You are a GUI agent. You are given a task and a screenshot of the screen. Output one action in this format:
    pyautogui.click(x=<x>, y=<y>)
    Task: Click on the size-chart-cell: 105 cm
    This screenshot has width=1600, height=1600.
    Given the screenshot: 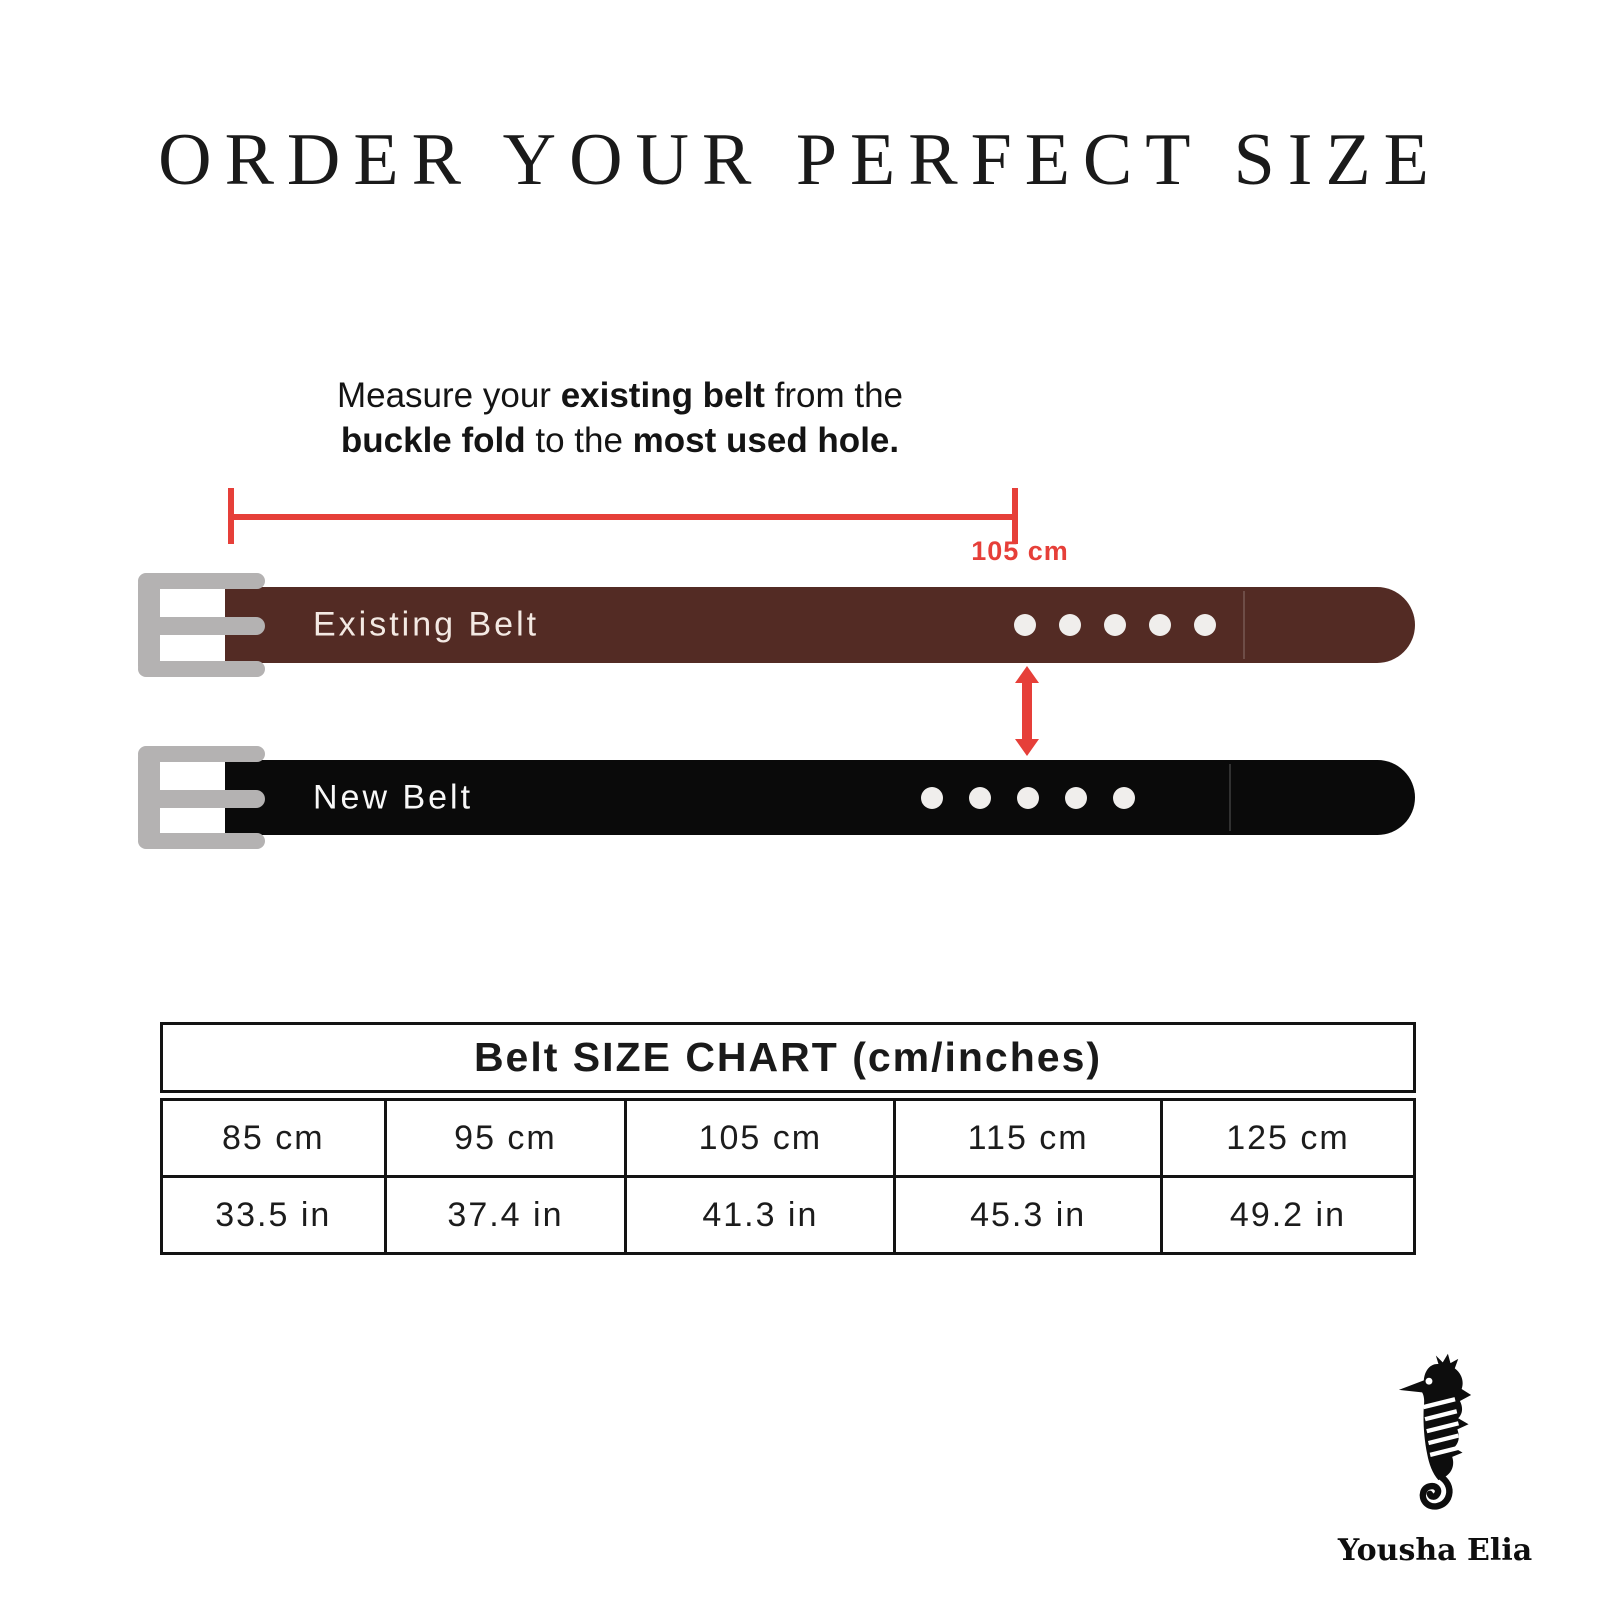 What is the action you would take?
    pyautogui.click(x=760, y=1138)
    